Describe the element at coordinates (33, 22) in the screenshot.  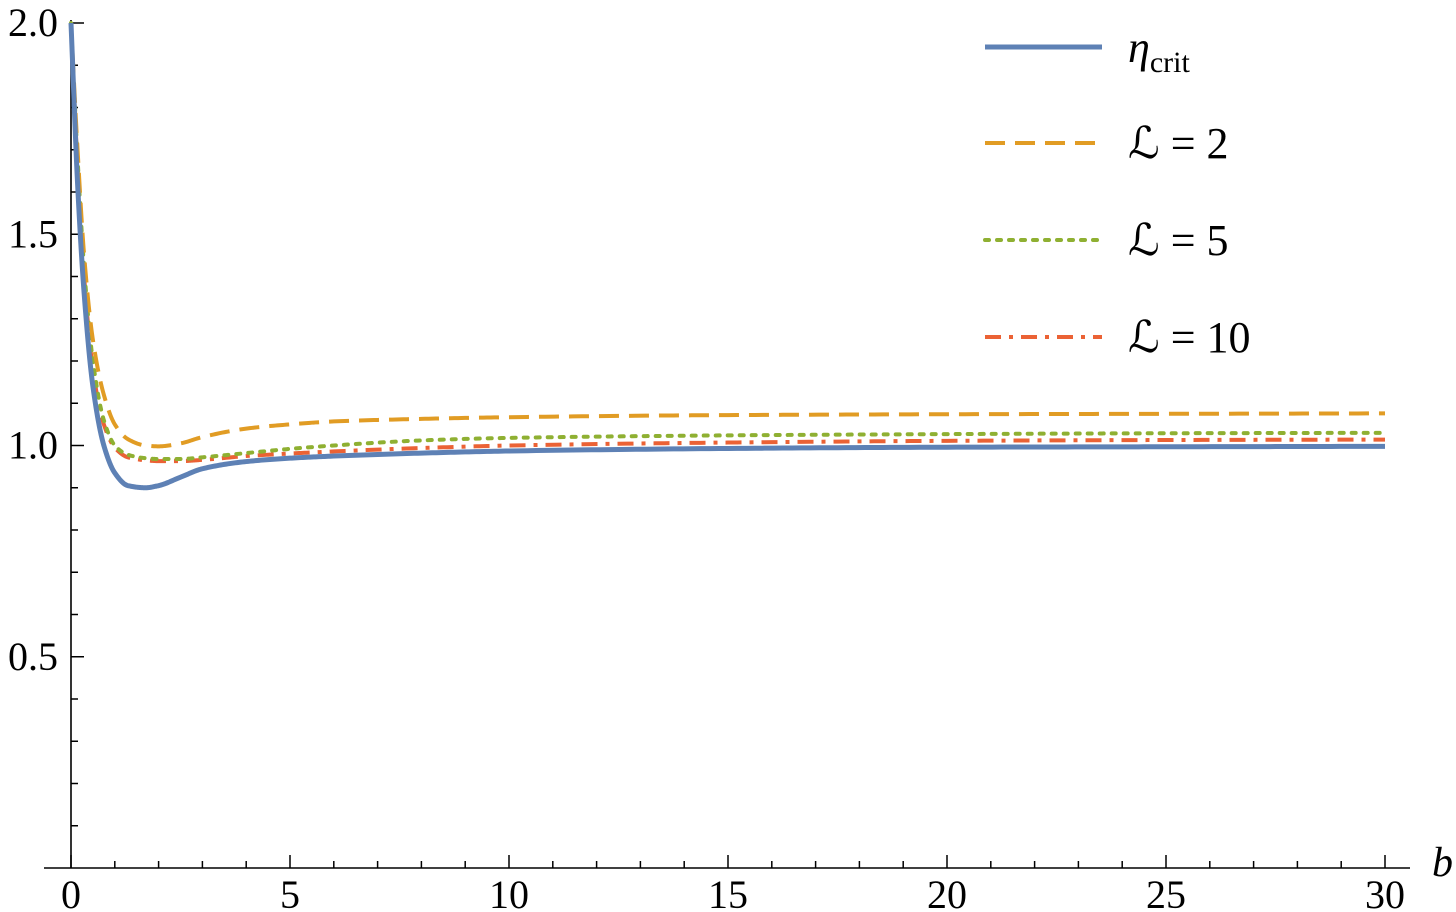
I see `y-tick-label: 2.0` at that location.